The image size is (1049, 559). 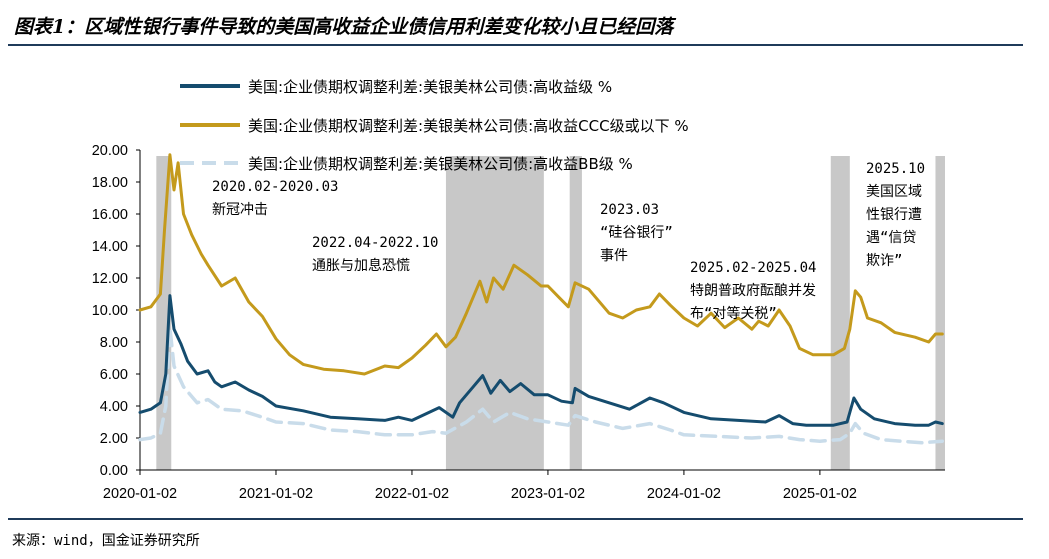 What do you see at coordinates (106, 541) in the screenshot?
I see `source-note: 来源：wind，国金证券研究所` at bounding box center [106, 541].